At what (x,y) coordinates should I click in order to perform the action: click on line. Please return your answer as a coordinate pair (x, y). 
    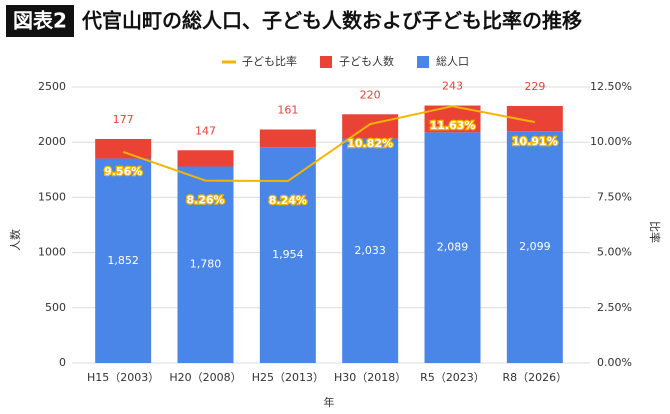
    Looking at the image, I should click on (329, 144).